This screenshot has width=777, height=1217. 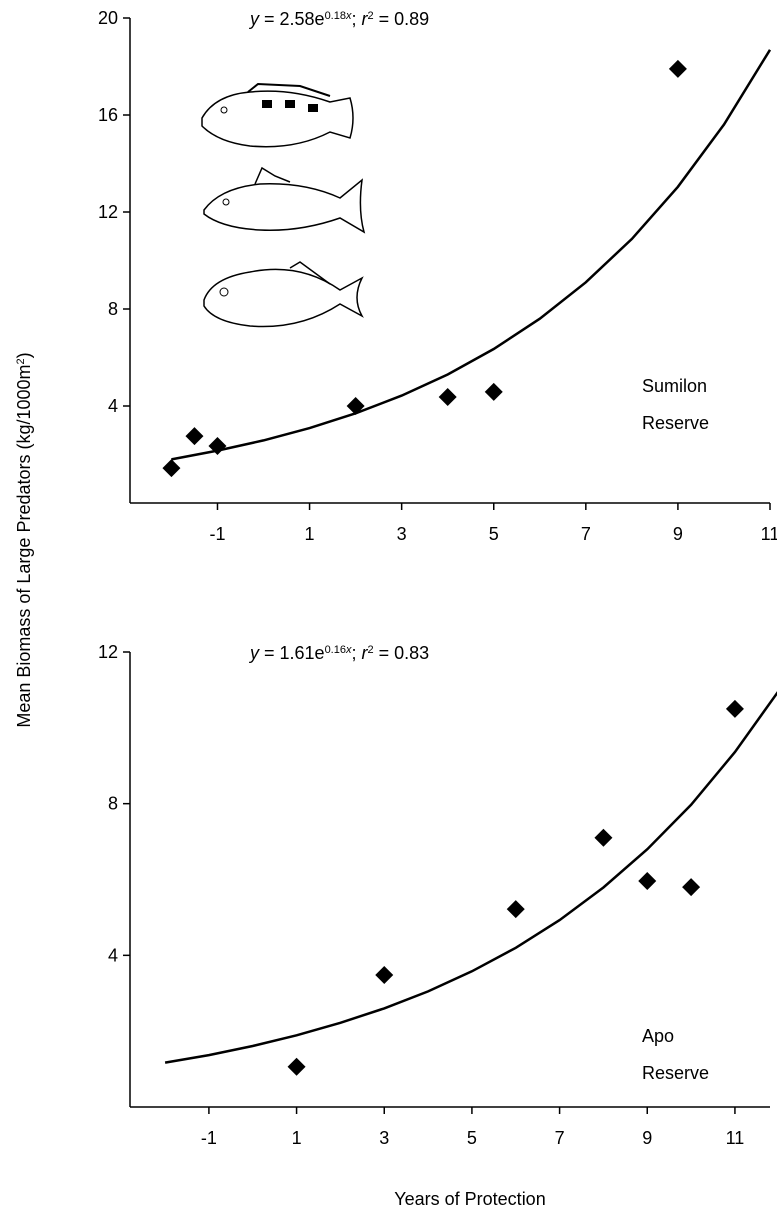 I want to click on fish-illustrations, so click(x=283, y=205).